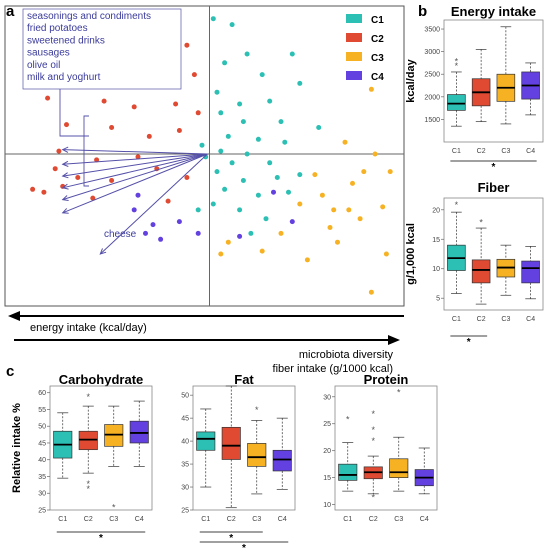 This screenshot has height=550, width=554. Describe the element at coordinates (354, 37) in the screenshot. I see `legend-swatch-C2` at that location.